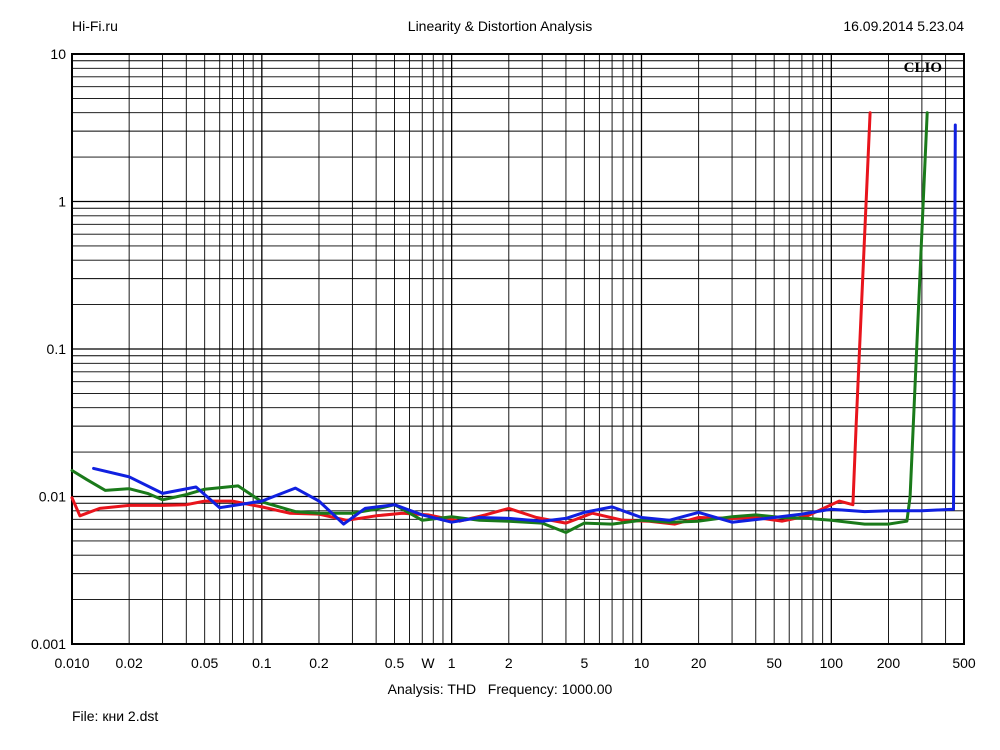 The height and width of the screenshot is (750, 1000). I want to click on x-tick-label: 0.05, so click(204, 663).